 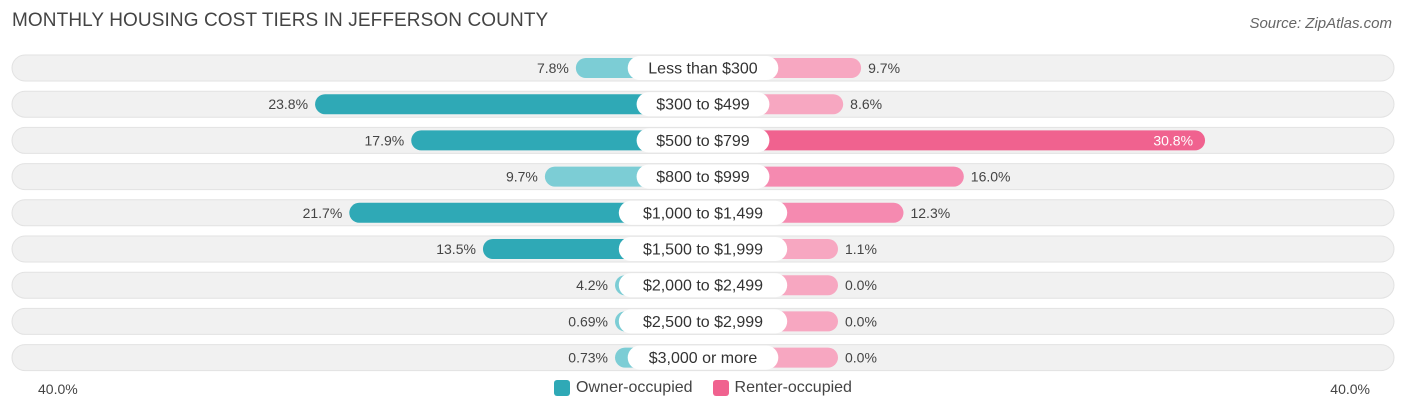 I want to click on category-label: $2,500 to $2,999, so click(x=703, y=322).